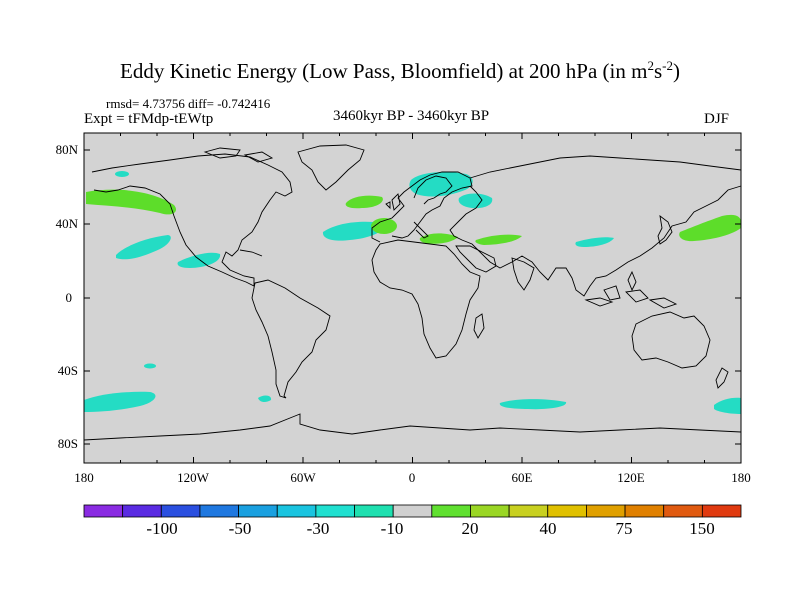 The width and height of the screenshot is (800, 600). Describe the element at coordinates (412, 427) in the screenshot. I see `coastline-antarctica` at that location.